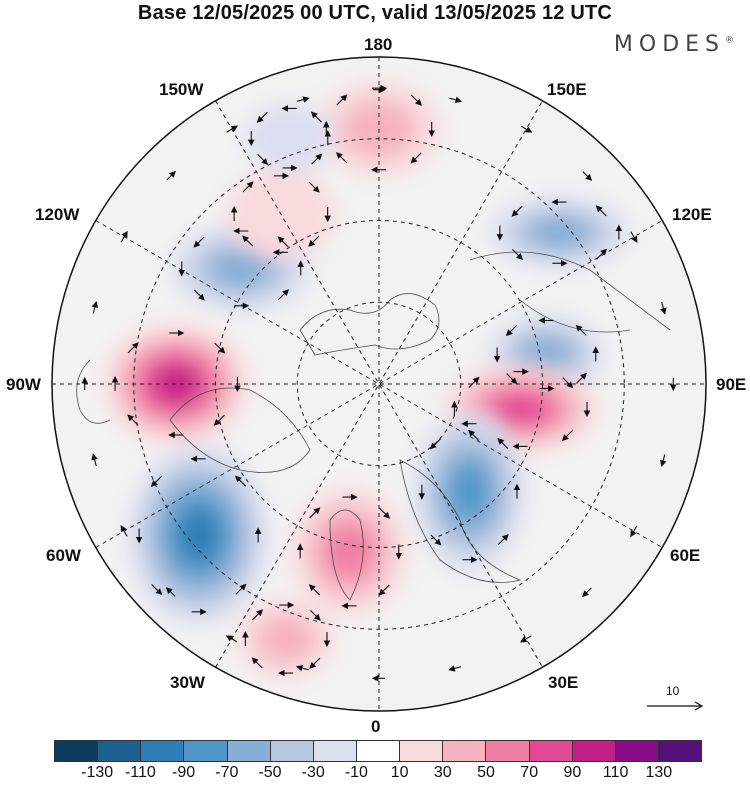 The height and width of the screenshot is (788, 750). What do you see at coordinates (673, 44) in the screenshot?
I see `modes-logo: MODES®` at bounding box center [673, 44].